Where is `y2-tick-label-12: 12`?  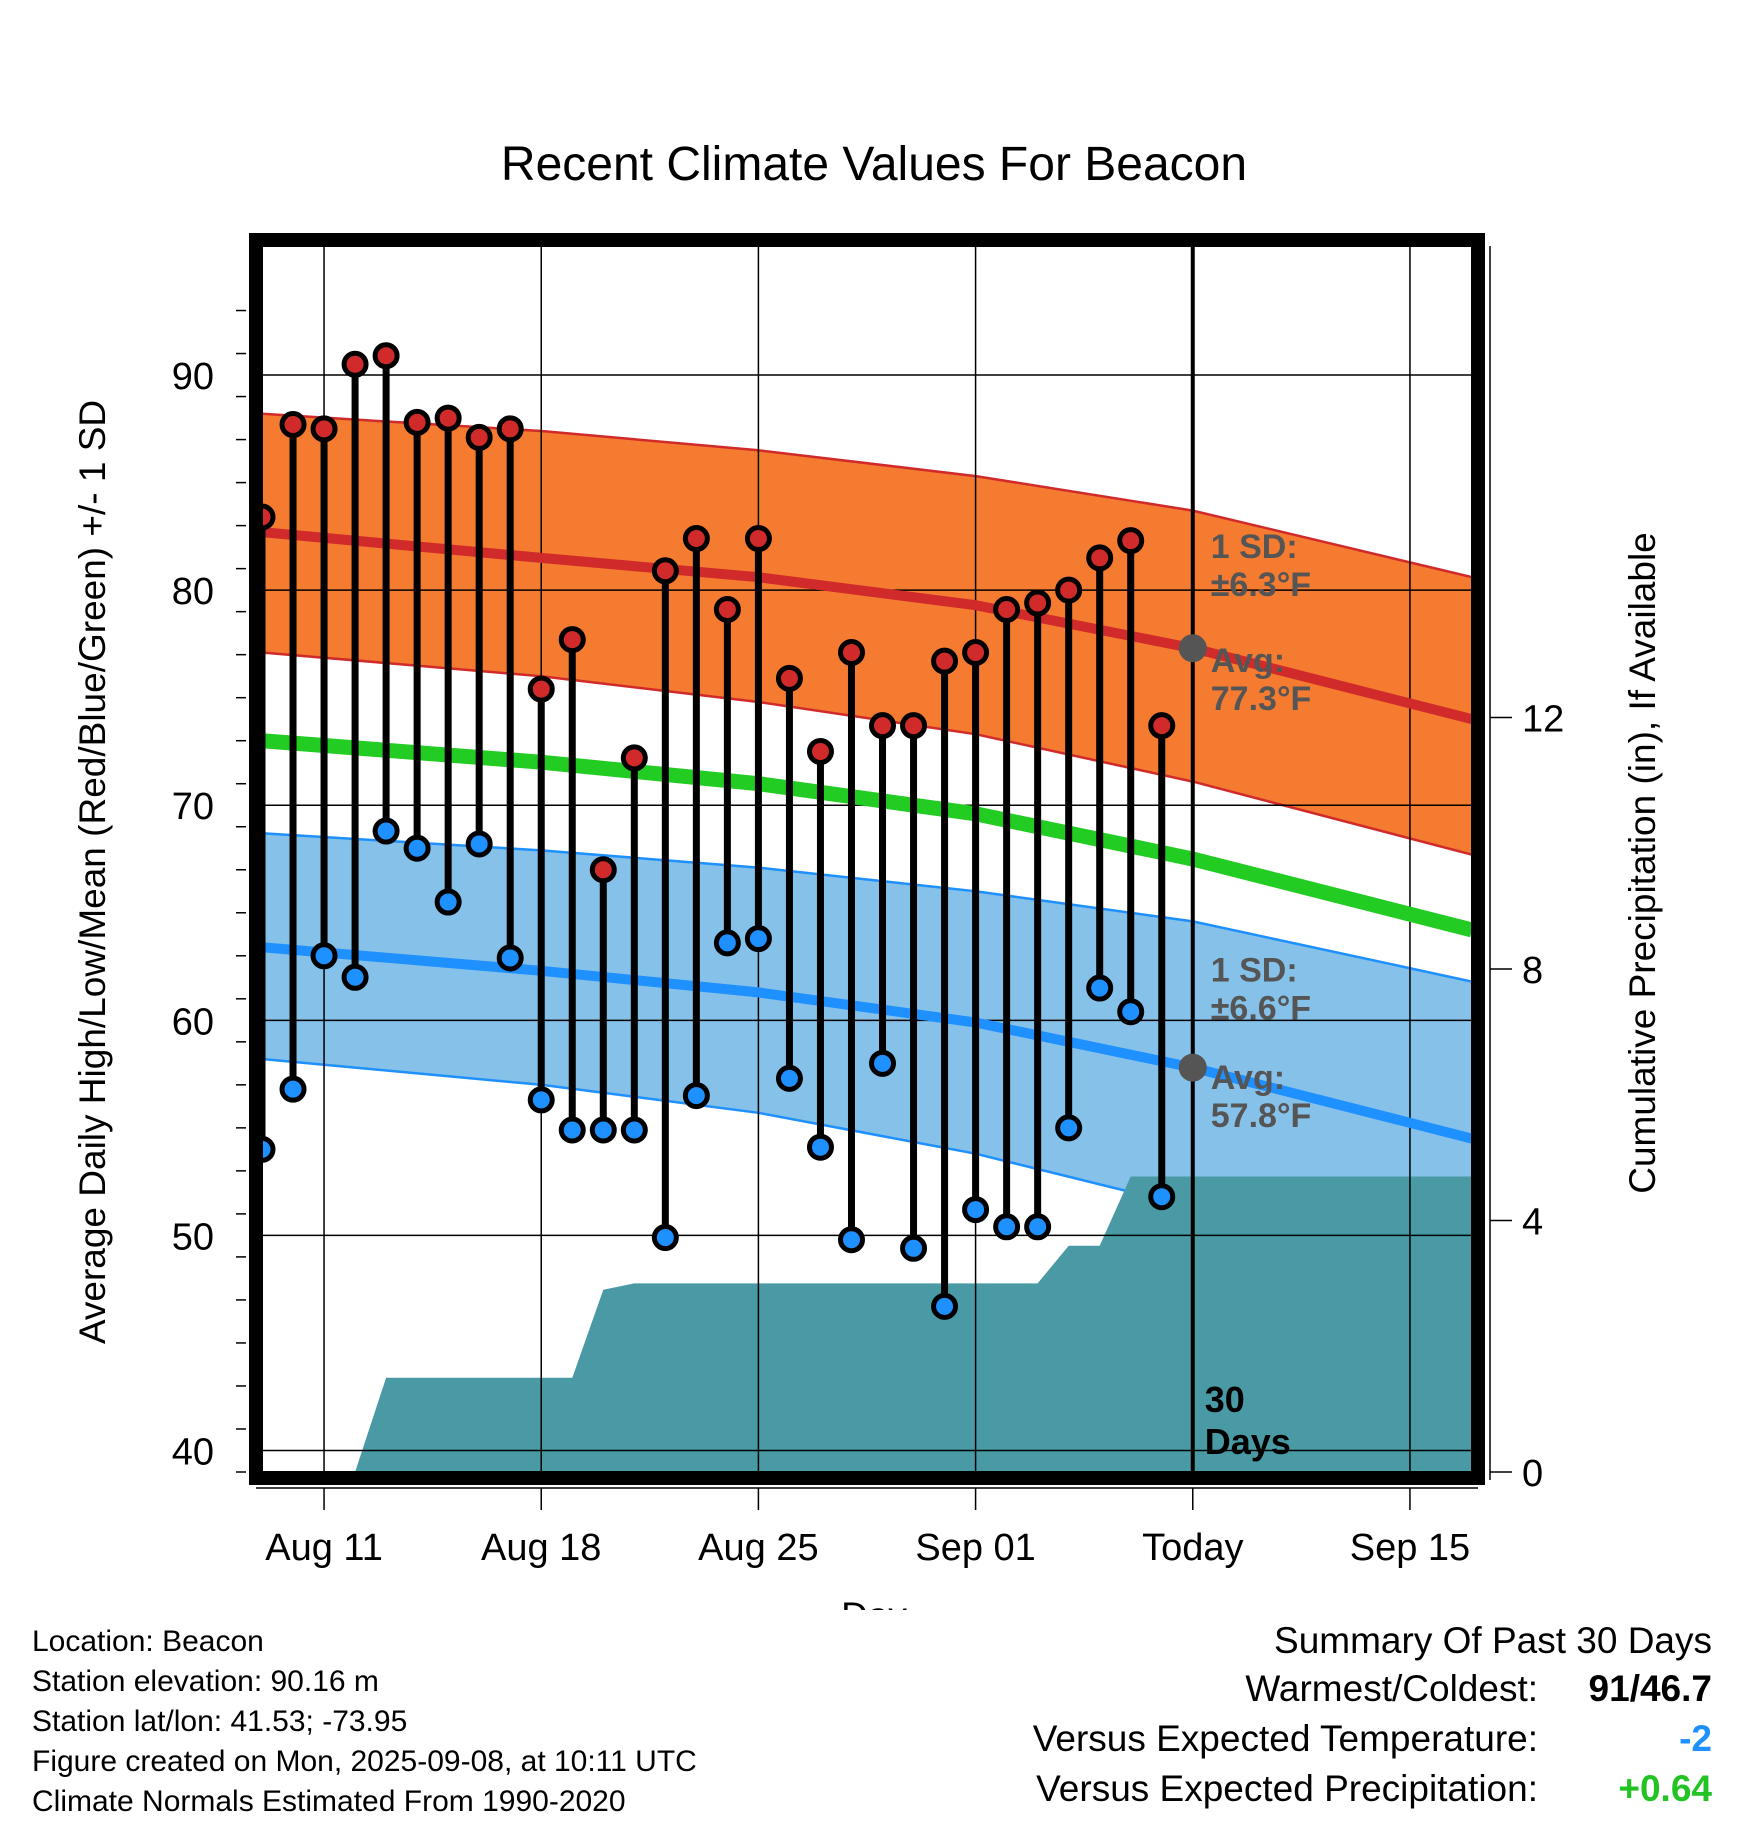
y2-tick-label-12: 12 is located at coordinates (1543, 720).